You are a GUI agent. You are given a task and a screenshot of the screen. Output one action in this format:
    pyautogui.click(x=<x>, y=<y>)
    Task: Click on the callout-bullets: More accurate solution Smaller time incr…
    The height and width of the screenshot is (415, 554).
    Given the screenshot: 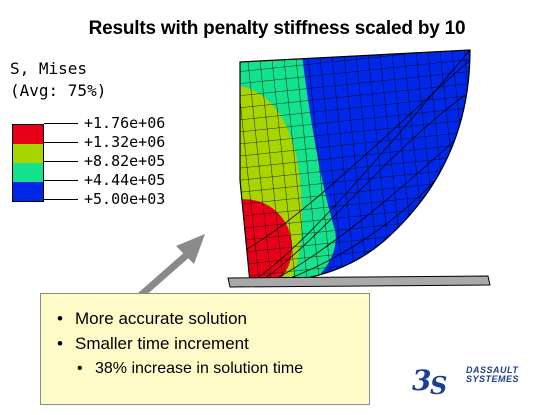 What is the action you would take?
    pyautogui.click(x=213, y=343)
    